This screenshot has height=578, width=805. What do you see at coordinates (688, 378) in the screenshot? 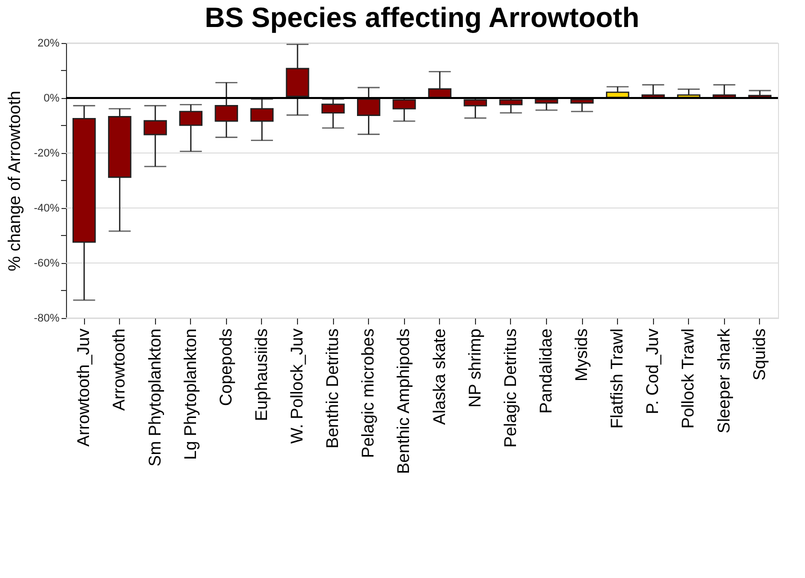
I see `x-tick-label: Pollock Trawl` at bounding box center [688, 378].